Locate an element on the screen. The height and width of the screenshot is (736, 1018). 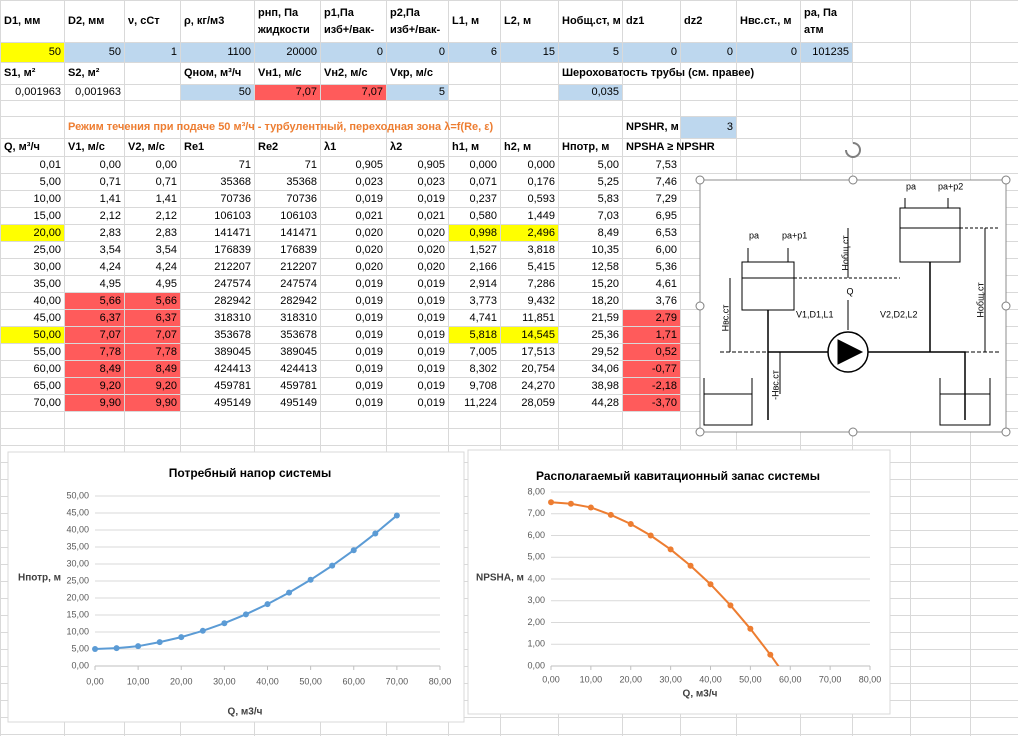
cell: 18,20 is located at coordinates (590, 301).